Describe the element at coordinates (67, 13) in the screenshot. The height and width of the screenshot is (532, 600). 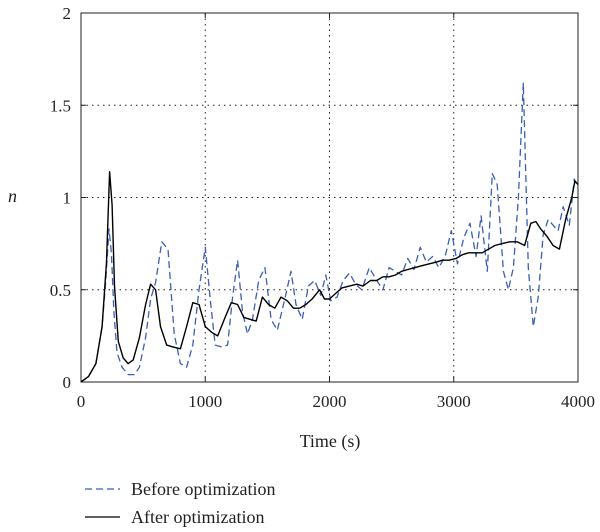
I see `y-tick-label: 2` at that location.